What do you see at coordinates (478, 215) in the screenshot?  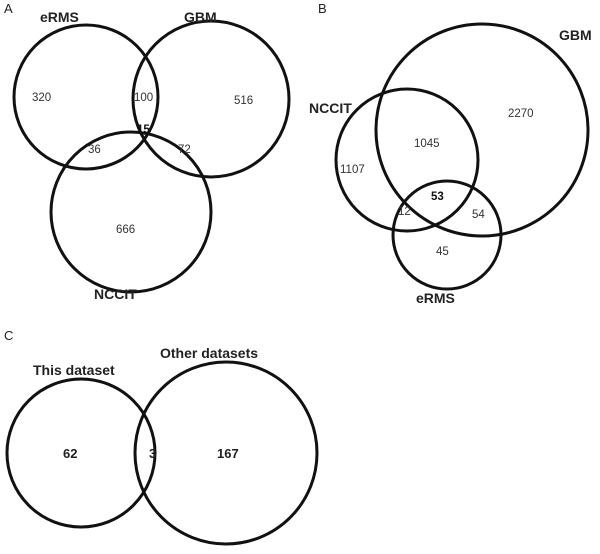 I see `region-gbm-erms-b: 54` at bounding box center [478, 215].